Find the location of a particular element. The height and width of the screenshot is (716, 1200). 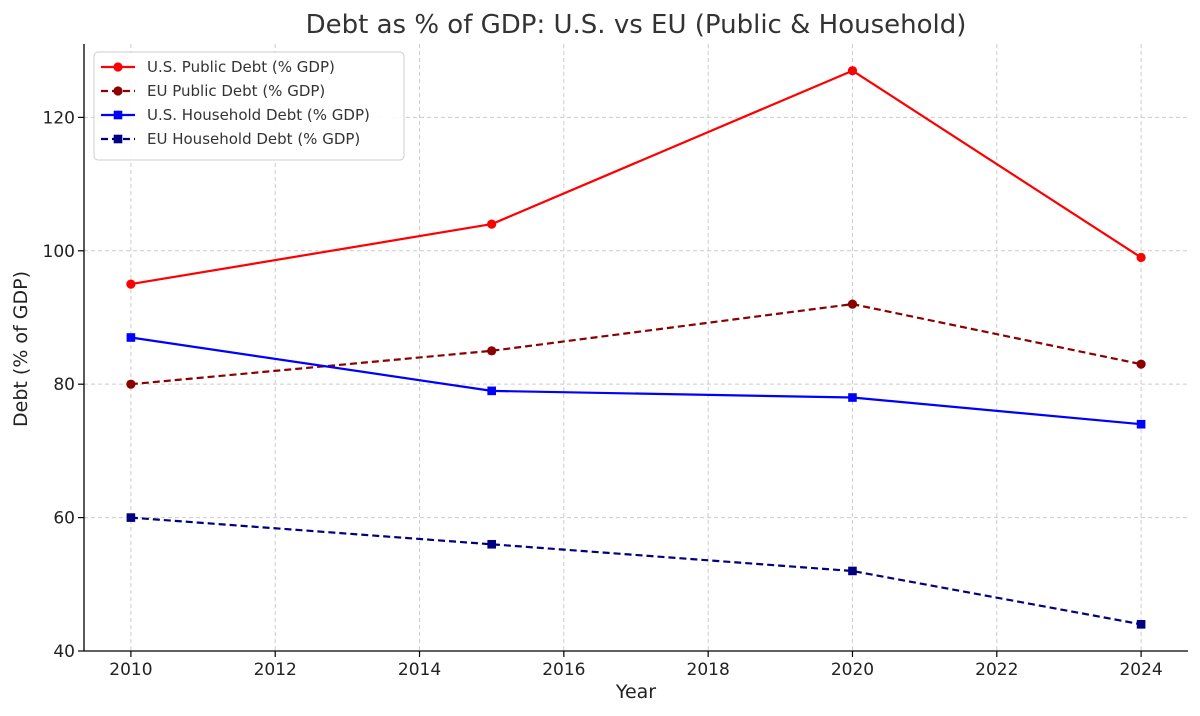

x-tick-label: 2014 is located at coordinates (419, 670).